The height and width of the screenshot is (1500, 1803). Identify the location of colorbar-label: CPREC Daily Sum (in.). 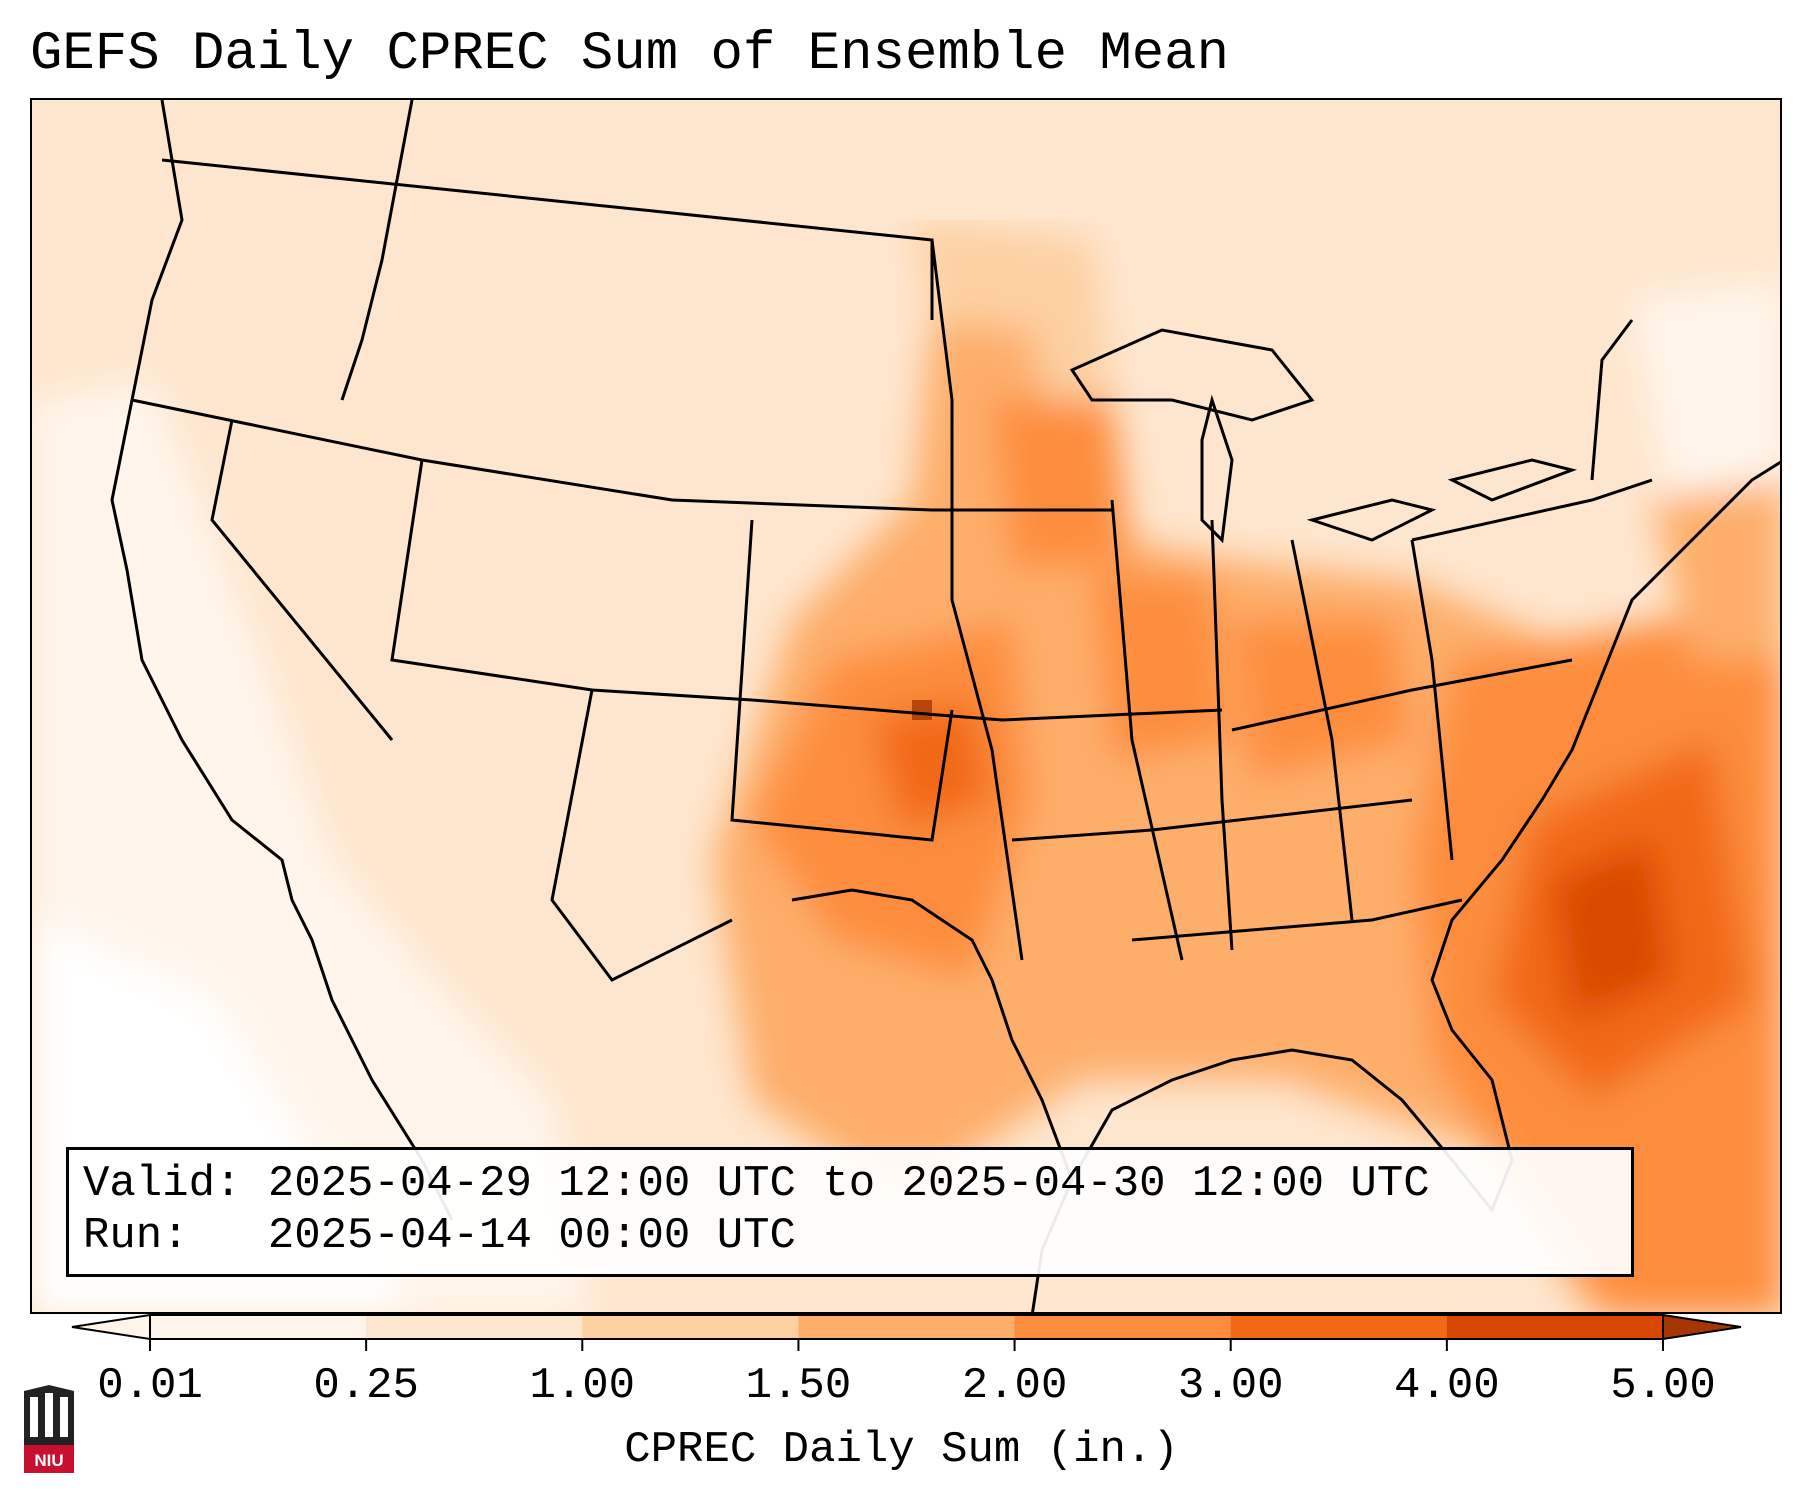
(901, 1450).